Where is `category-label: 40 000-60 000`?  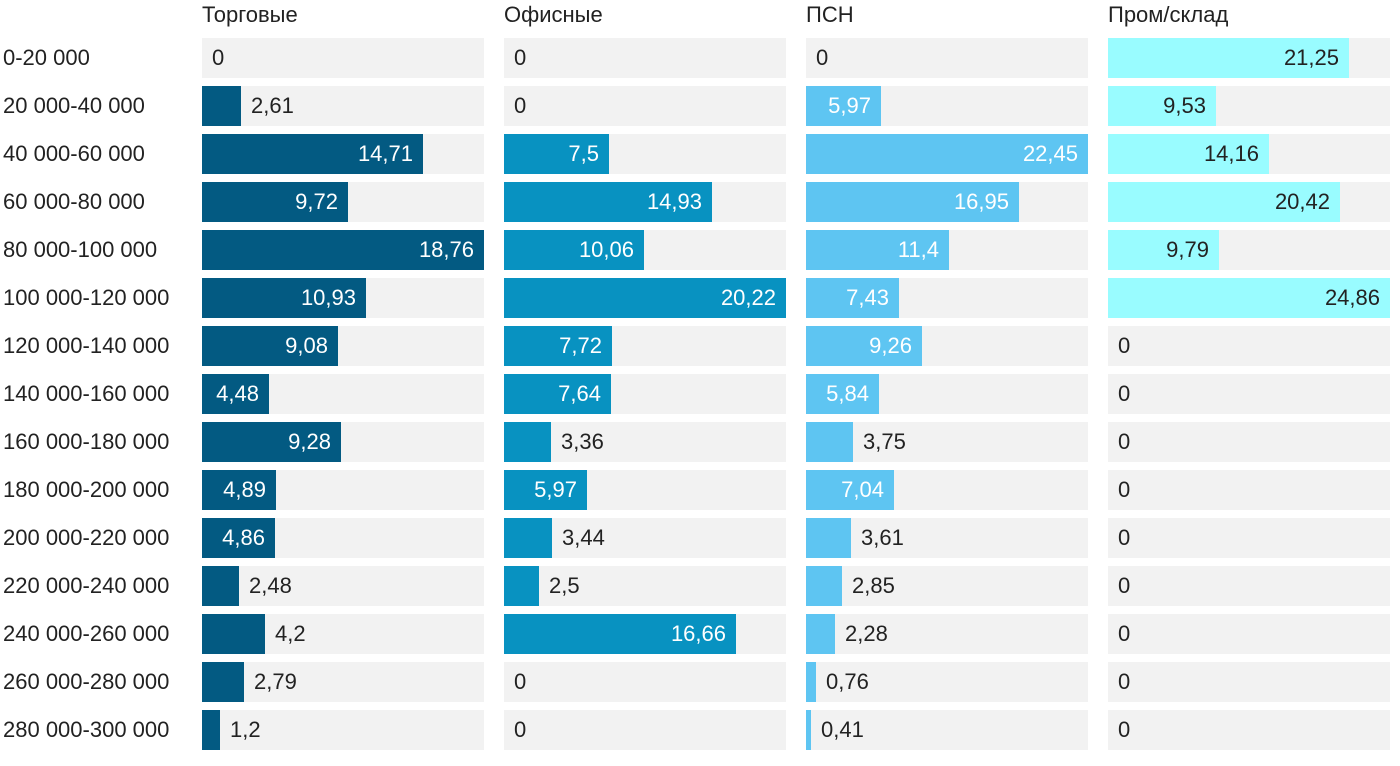 category-label: 40 000-60 000 is located at coordinates (74, 153).